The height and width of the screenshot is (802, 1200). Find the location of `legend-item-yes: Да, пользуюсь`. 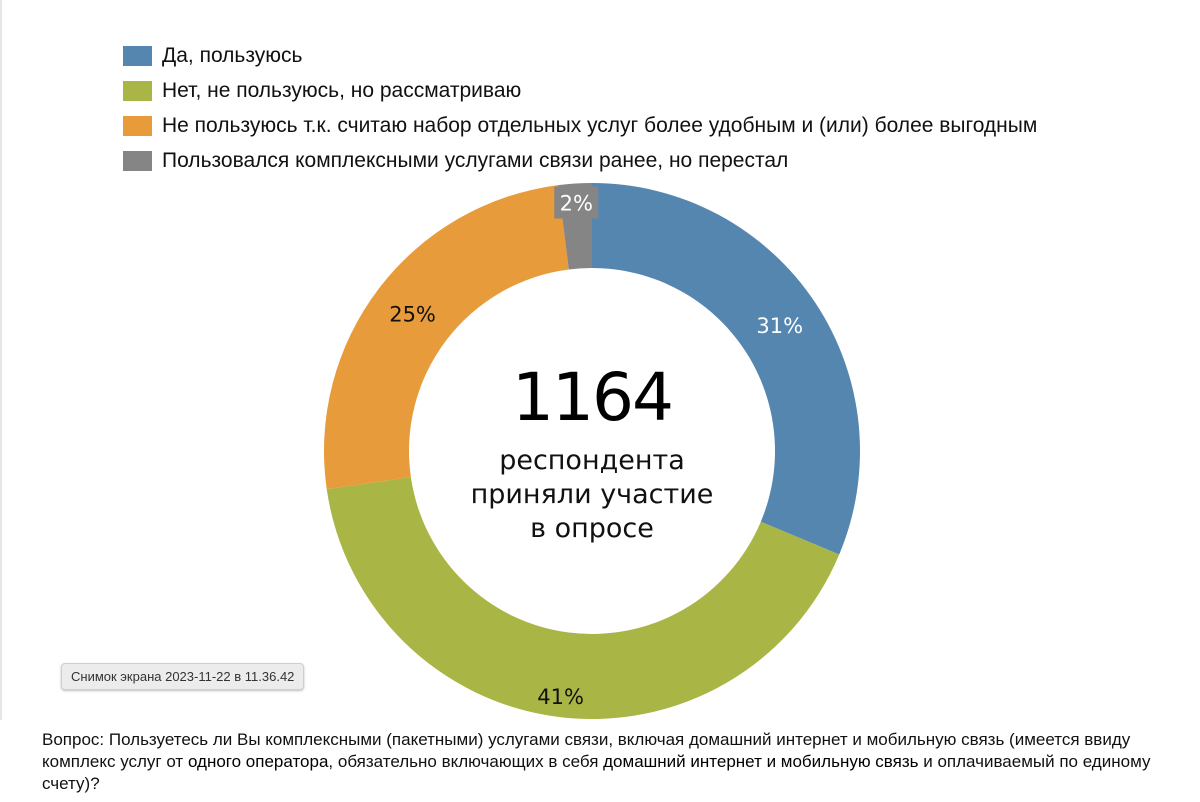

legend-item-yes: Да, пользуюсь is located at coordinates (580, 55).